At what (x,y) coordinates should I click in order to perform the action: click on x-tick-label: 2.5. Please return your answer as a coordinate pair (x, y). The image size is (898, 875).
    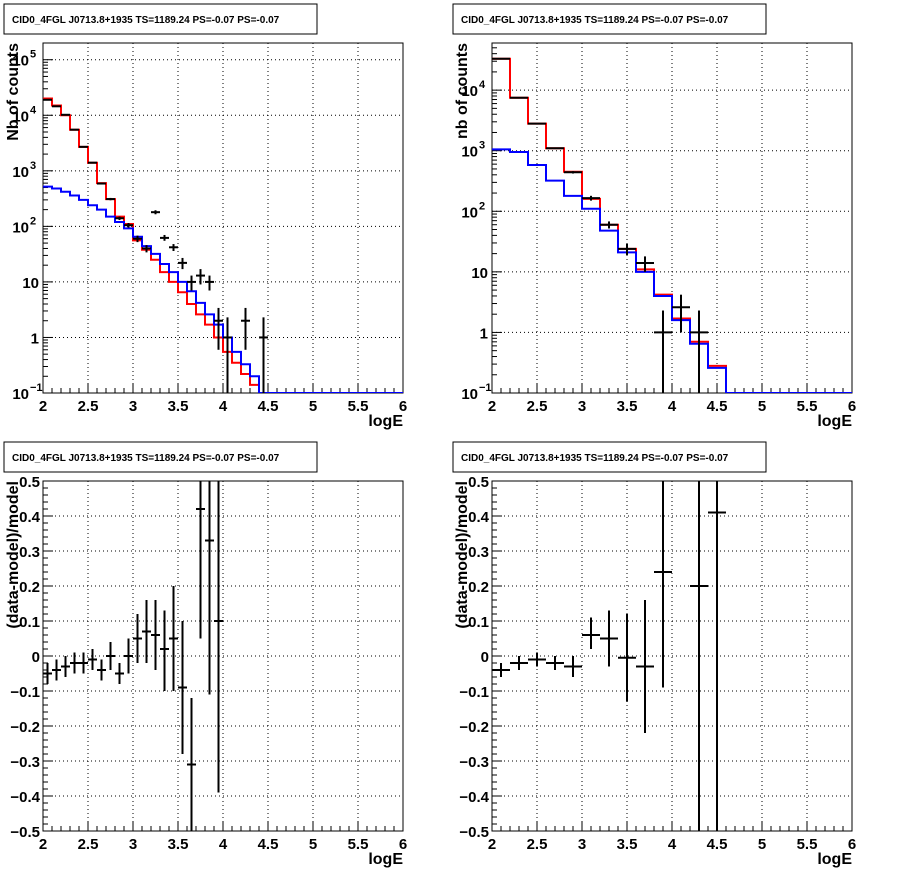
    Looking at the image, I should click on (88, 844).